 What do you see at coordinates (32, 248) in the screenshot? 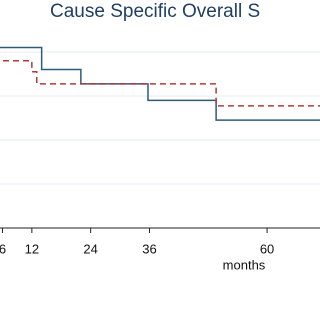
I see `x-tick-label: 12` at bounding box center [32, 248].